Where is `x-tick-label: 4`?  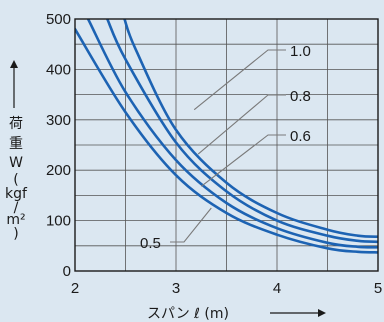 x-tick-label: 4 is located at coordinates (277, 288).